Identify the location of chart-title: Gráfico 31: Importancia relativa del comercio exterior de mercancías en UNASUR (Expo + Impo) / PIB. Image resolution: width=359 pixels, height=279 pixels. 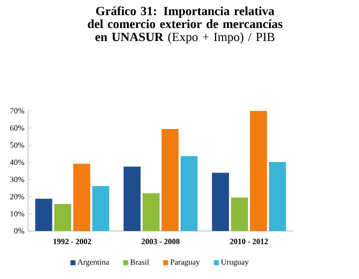
(185, 25).